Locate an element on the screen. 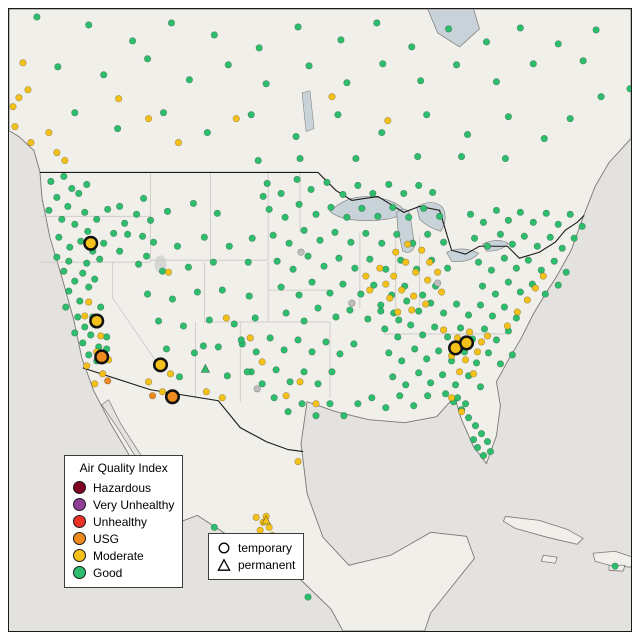 This screenshot has height=640, width=640. aqi-legend-item: Hazardous is located at coordinates (123, 487).